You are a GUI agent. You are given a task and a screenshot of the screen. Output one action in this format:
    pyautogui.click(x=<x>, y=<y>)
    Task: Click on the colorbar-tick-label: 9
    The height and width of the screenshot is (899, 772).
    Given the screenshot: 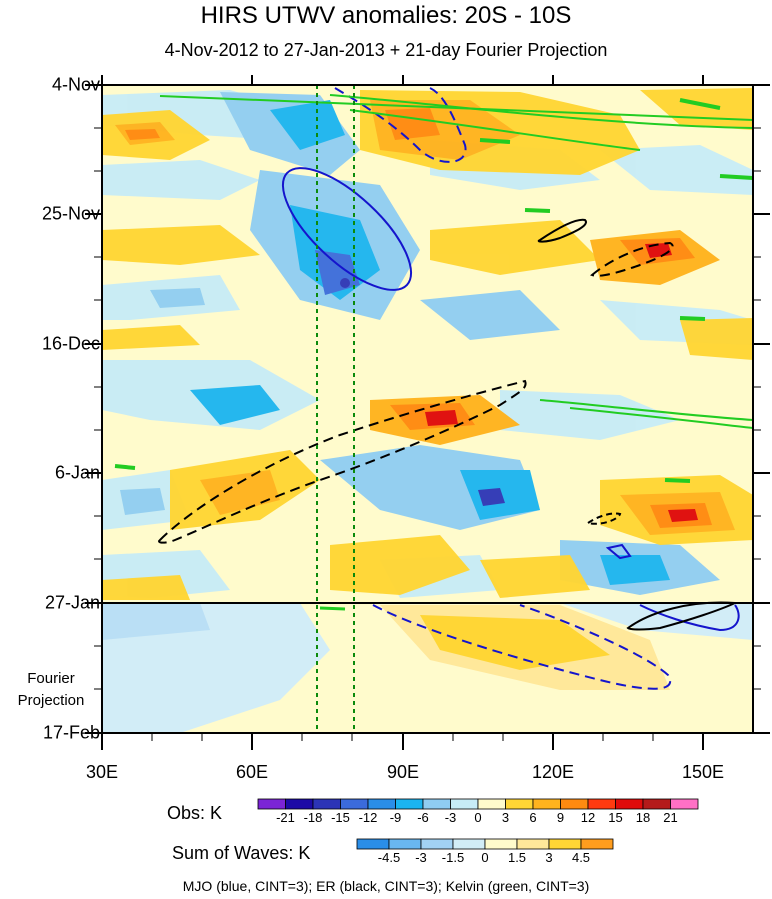 What is the action you would take?
    pyautogui.click(x=560, y=817)
    